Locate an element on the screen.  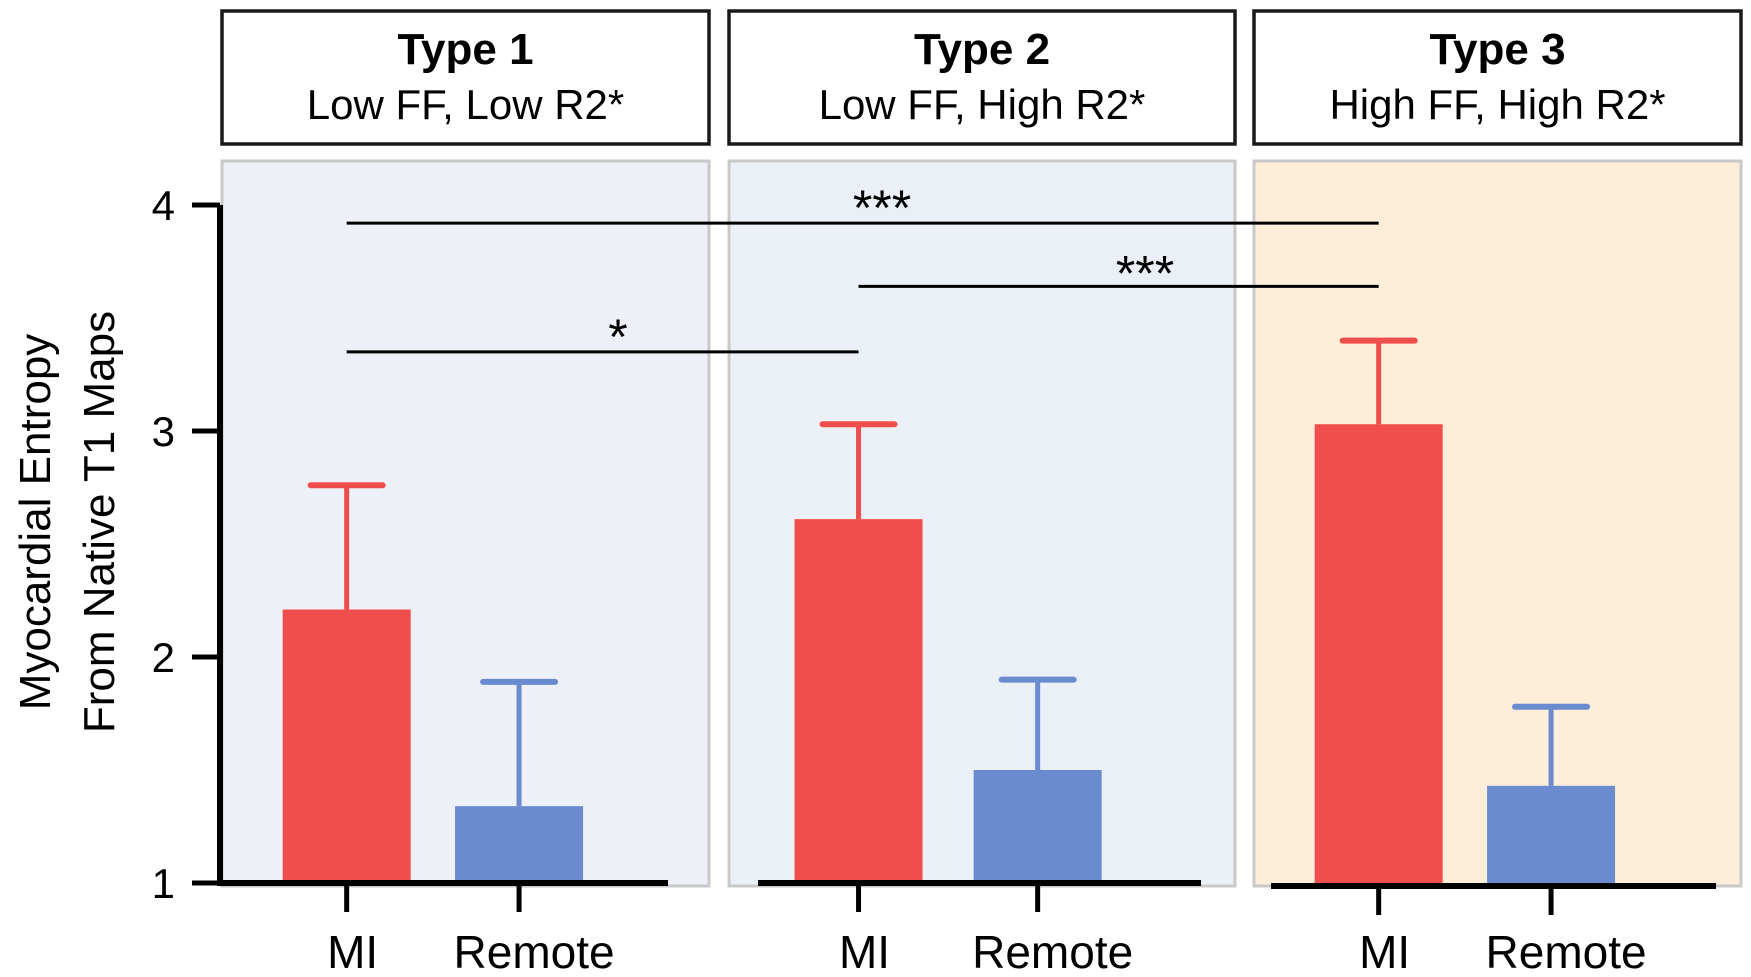
bar-1-mi is located at coordinates (346, 746).